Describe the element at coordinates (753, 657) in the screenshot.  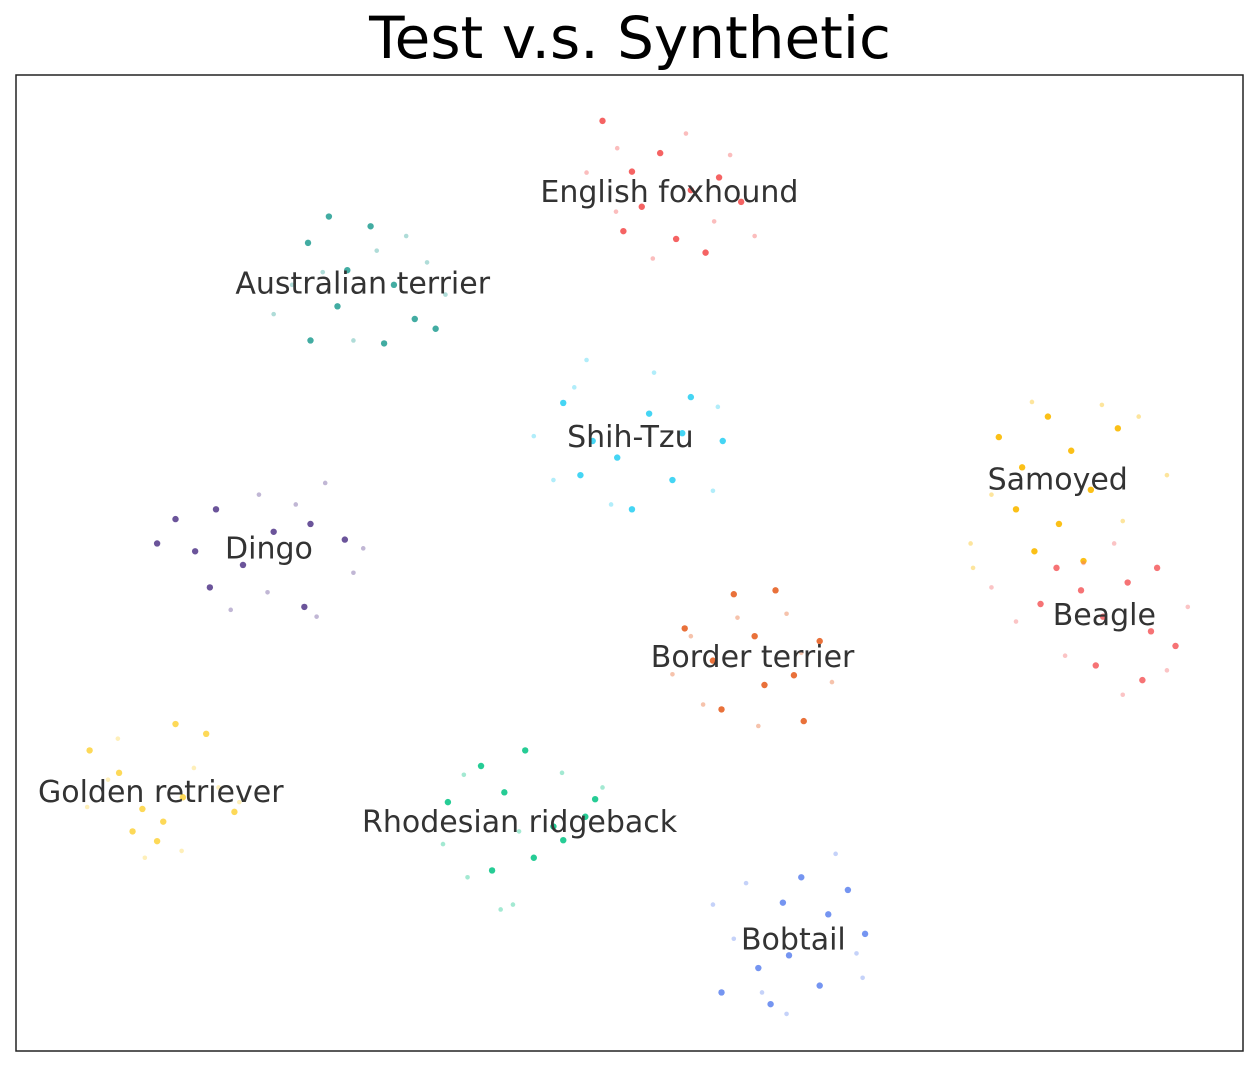
I see `cluster-label: Border terrier` at that location.